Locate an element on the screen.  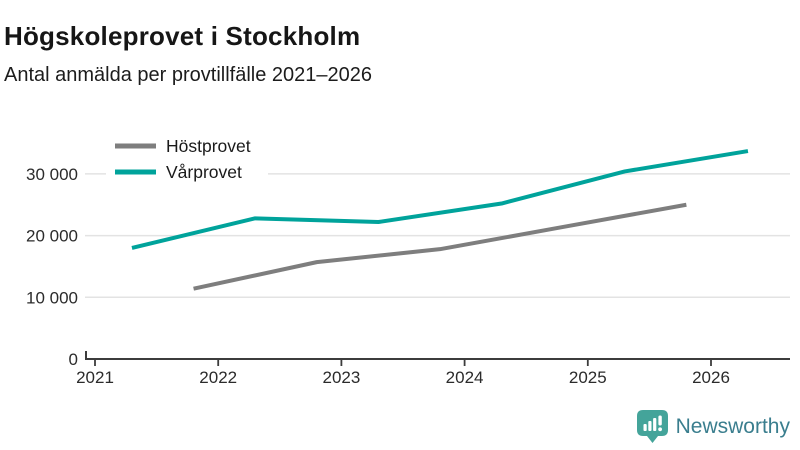
series-line-höstprovet is located at coordinates (440, 246).